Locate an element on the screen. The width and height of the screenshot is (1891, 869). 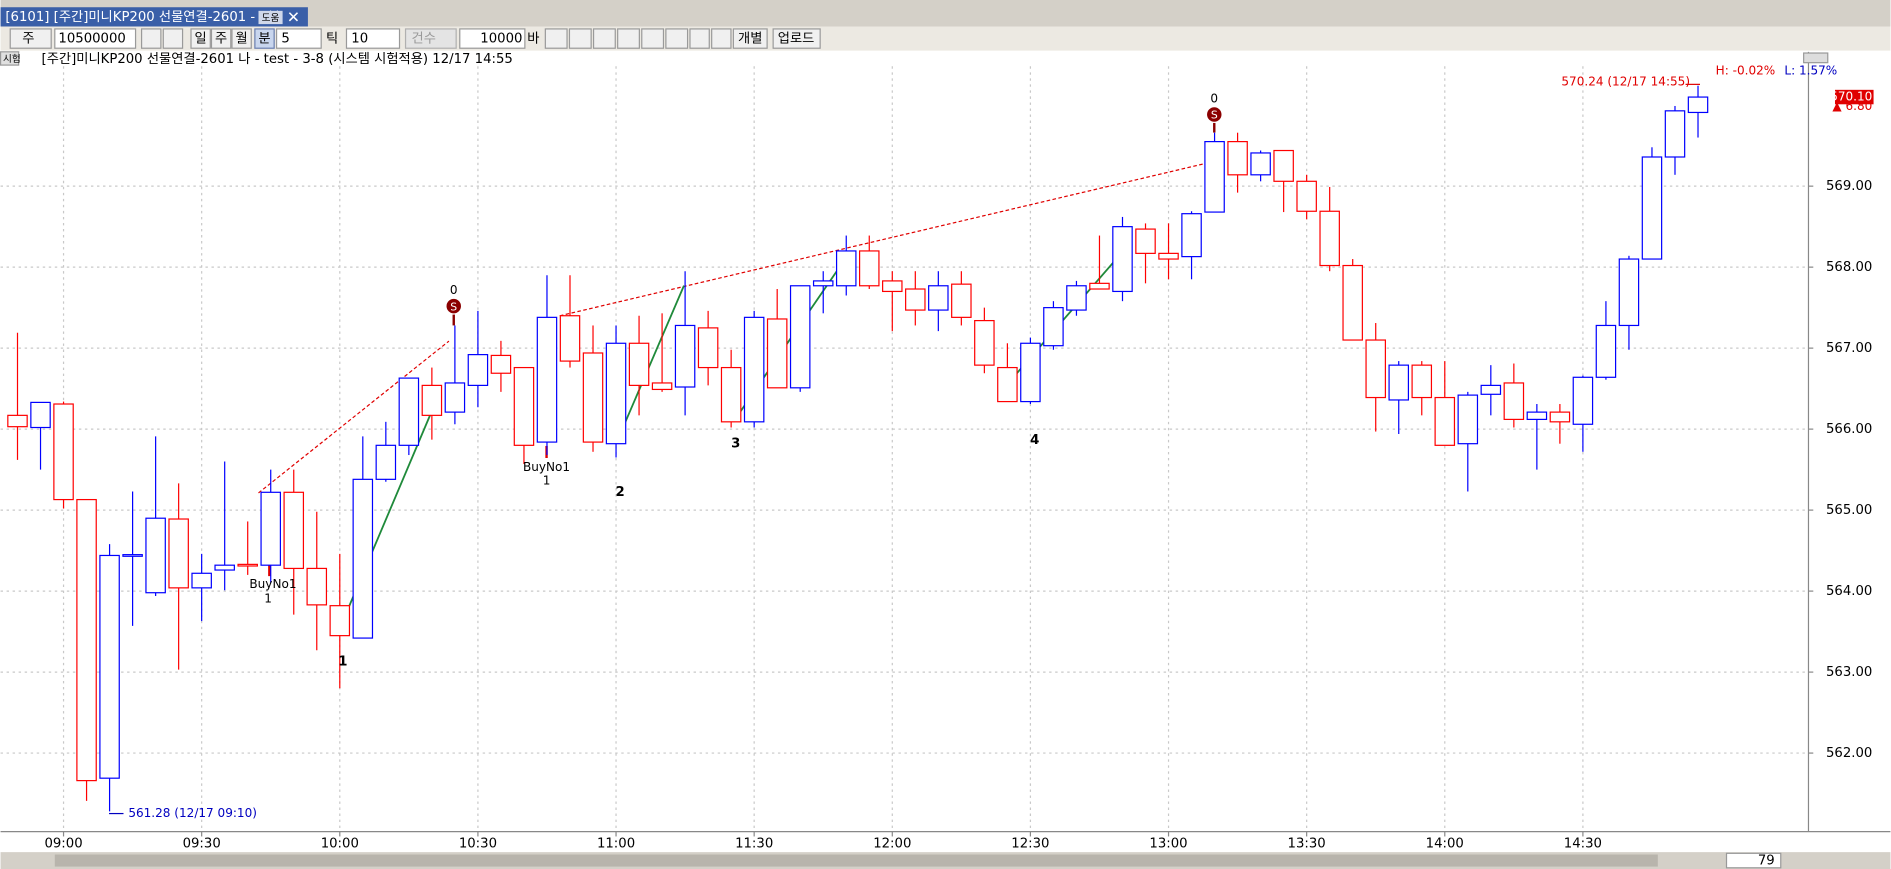
annotation: 0 is located at coordinates (1214, 98).